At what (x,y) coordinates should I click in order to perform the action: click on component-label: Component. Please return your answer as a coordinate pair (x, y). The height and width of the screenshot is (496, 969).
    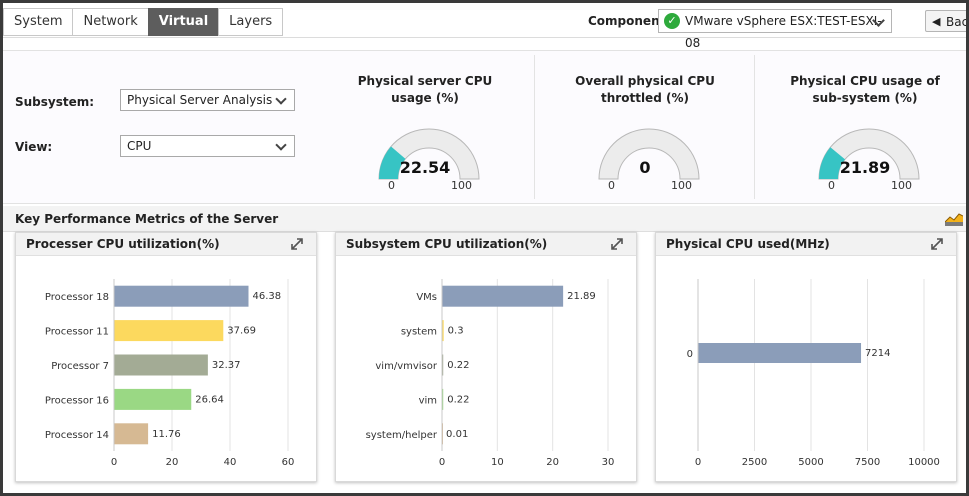
    Looking at the image, I should click on (627, 21).